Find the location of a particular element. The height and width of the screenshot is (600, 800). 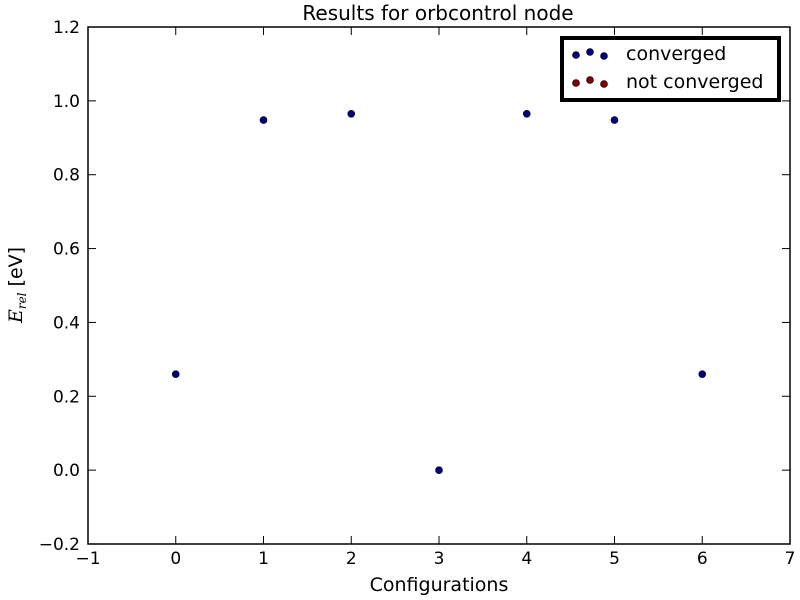

y-tick-label: 0.0 is located at coordinates (66, 471).